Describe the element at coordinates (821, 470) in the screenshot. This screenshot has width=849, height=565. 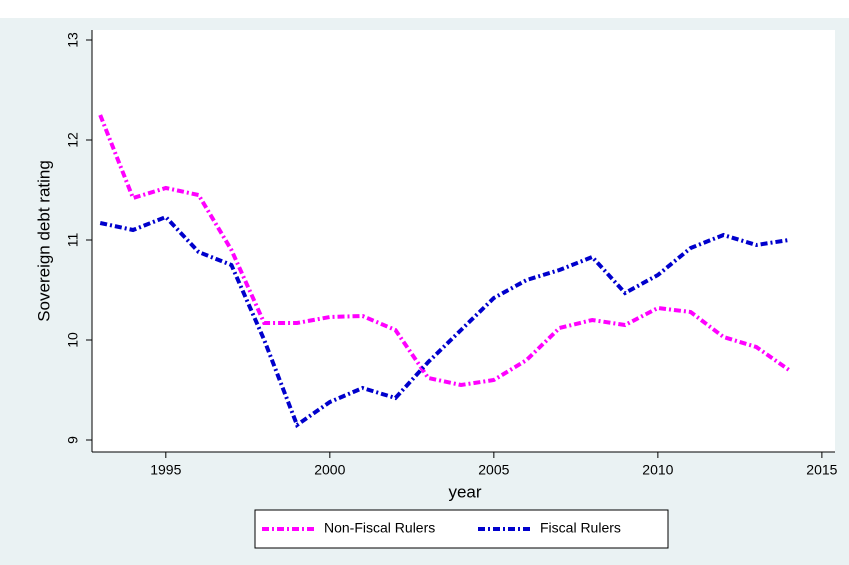
I see `x-tick-label: 2015` at that location.